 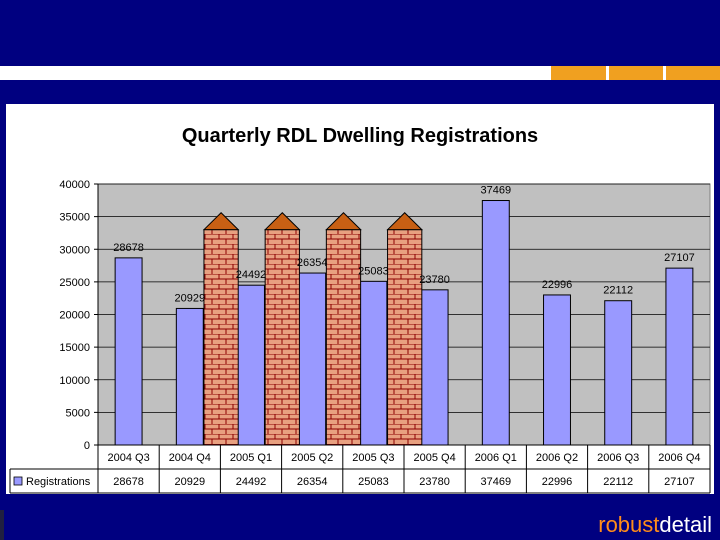 What do you see at coordinates (128, 458) in the screenshot?
I see `x-tick-label: 2004 Q3` at bounding box center [128, 458].